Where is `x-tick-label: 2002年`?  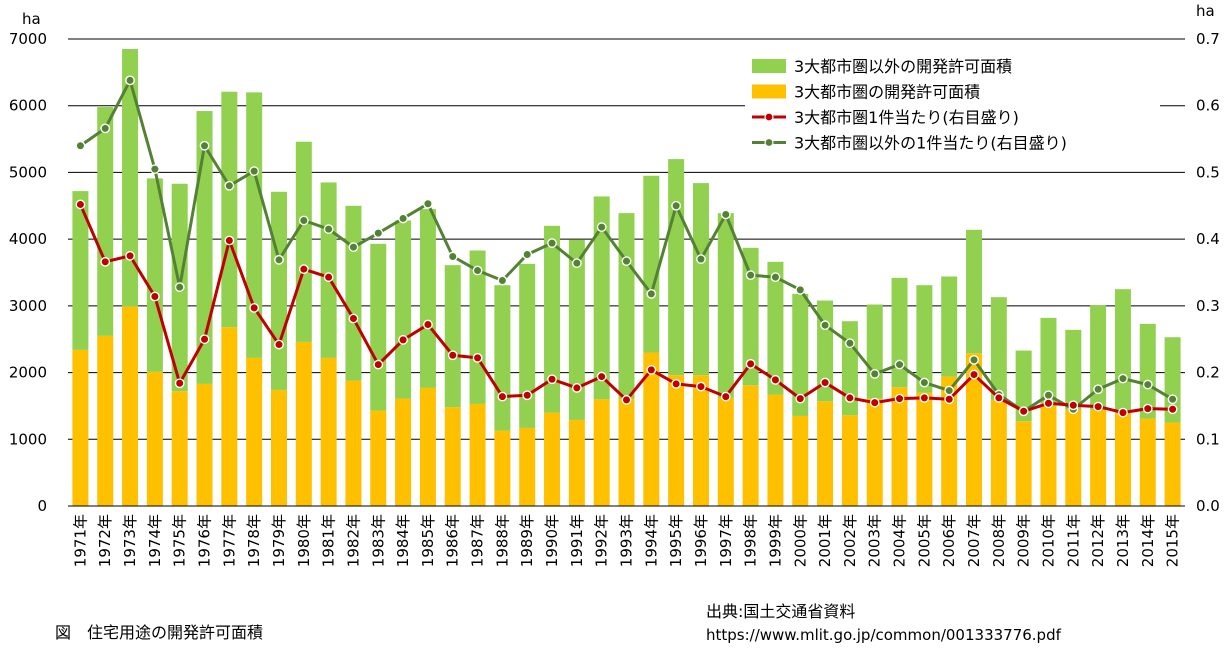
x-tick-label: 2002年 is located at coordinates (850, 540).